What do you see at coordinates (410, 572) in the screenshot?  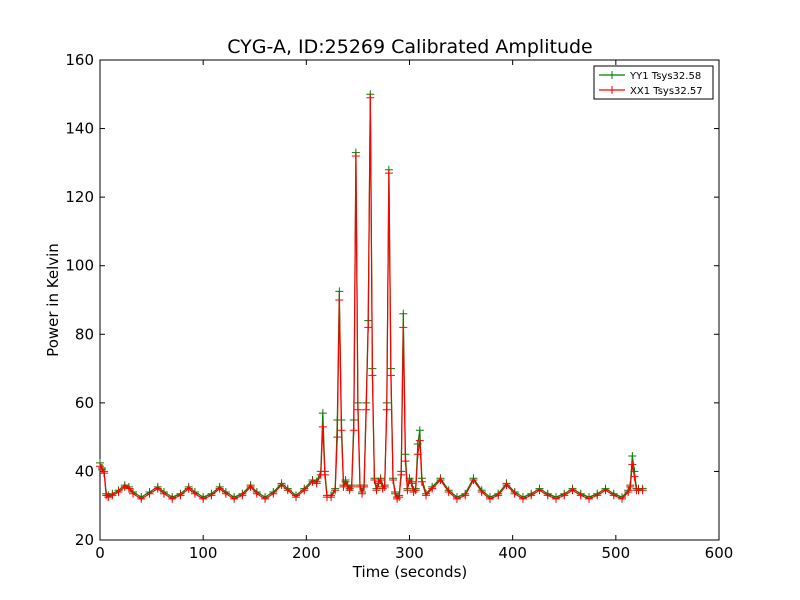 I see `x-axis-label: Time (seconds)` at bounding box center [410, 572].